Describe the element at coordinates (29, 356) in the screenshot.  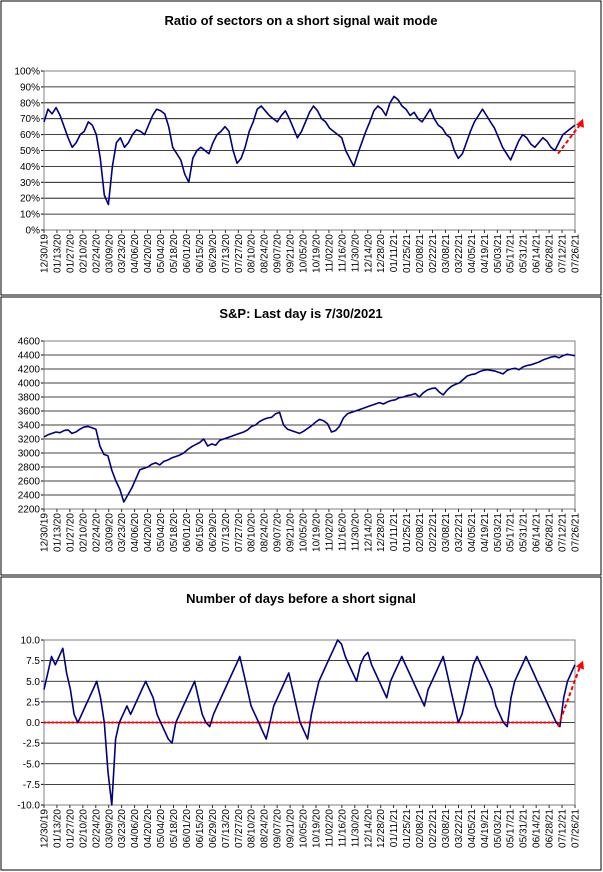
I see `y-tick-label: 4400` at that location.